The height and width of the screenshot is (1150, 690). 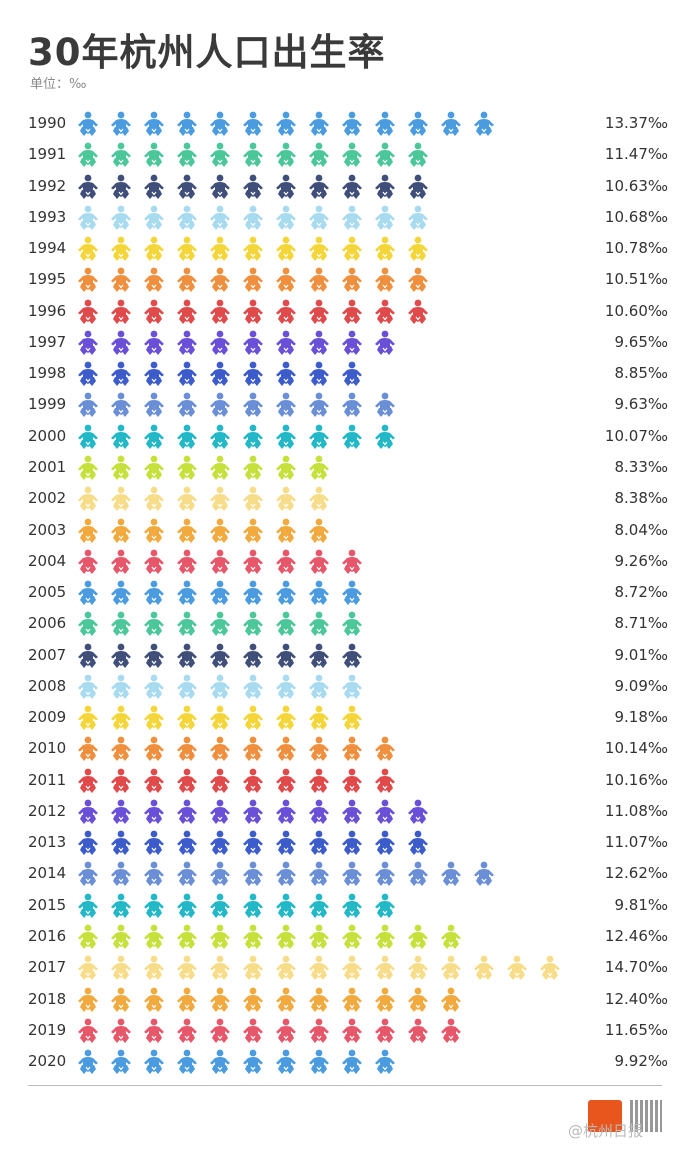 I want to click on value-label: 10.16‰, so click(x=636, y=779).